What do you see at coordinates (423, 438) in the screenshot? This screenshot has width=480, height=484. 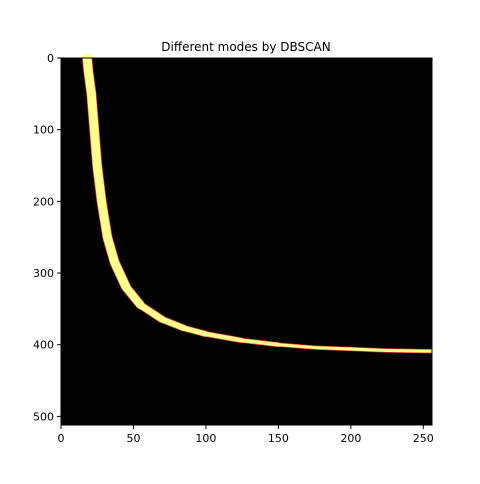 I see `x-tick-label: 250` at bounding box center [423, 438].